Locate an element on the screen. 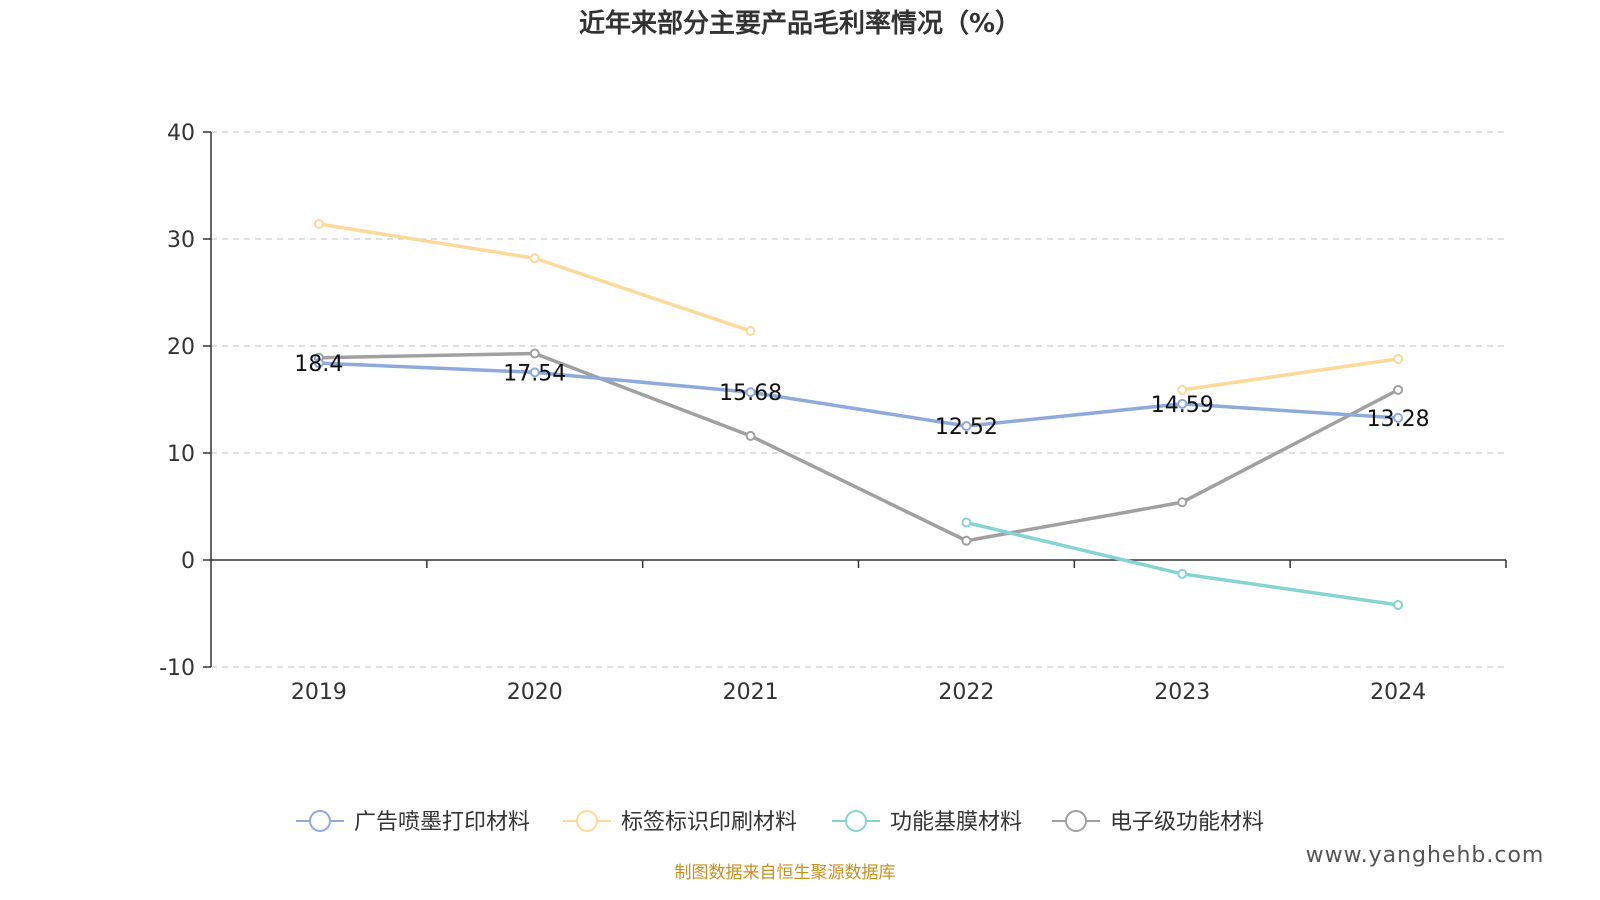 The height and width of the screenshot is (900, 1600). x-tick-label: 2021 is located at coordinates (751, 692).